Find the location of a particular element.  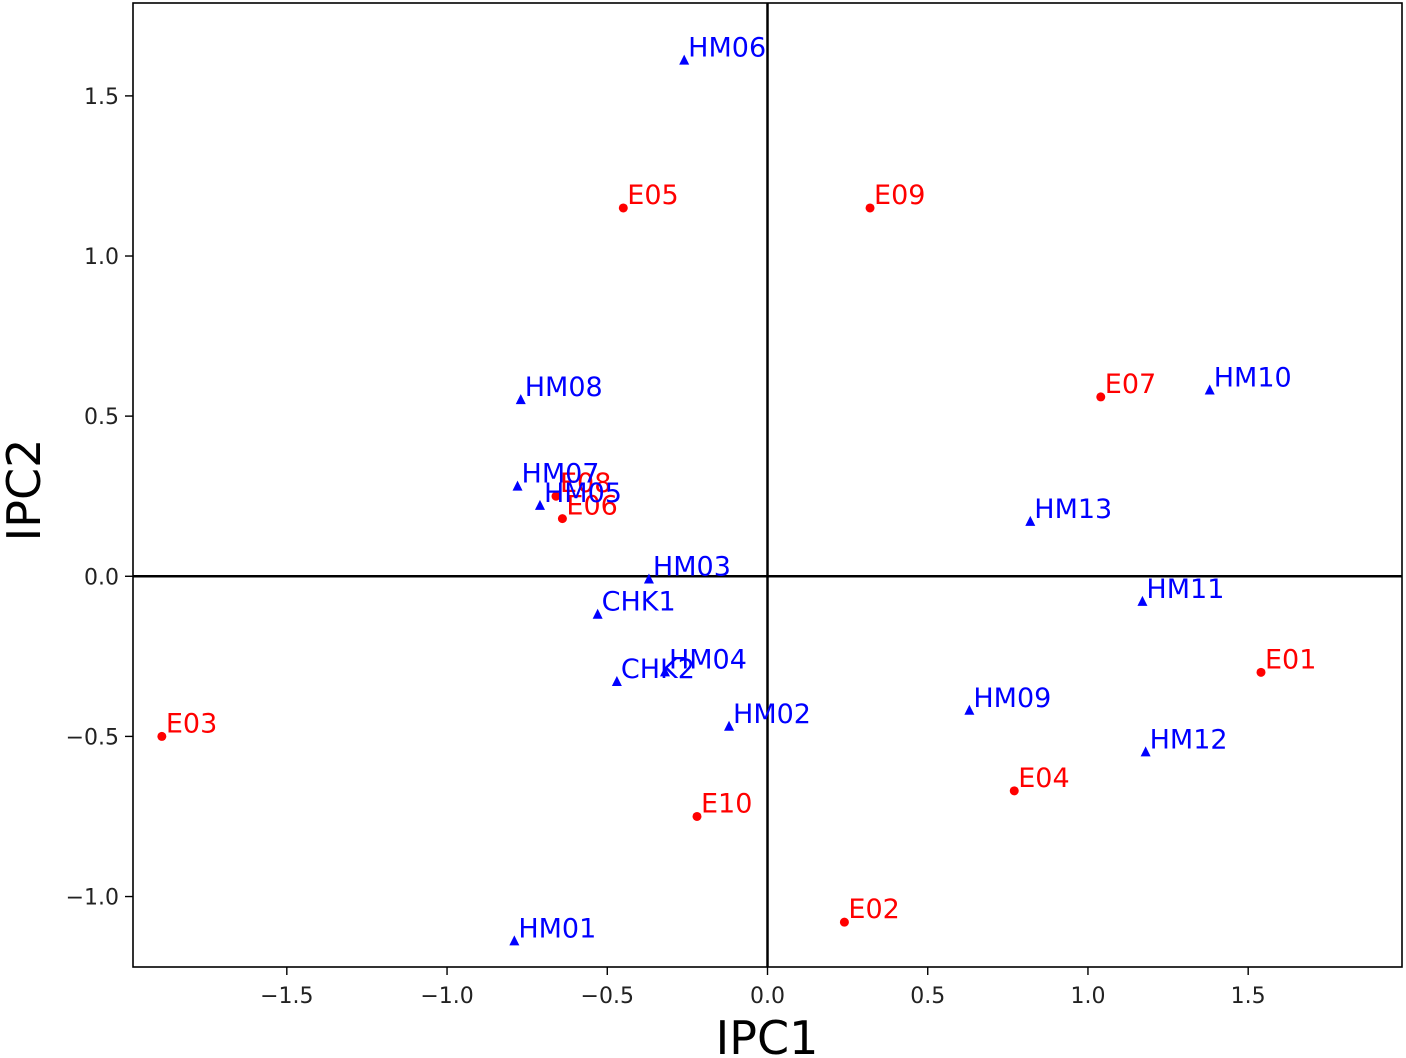

x-tick-label: 1.5 is located at coordinates (1248, 996).